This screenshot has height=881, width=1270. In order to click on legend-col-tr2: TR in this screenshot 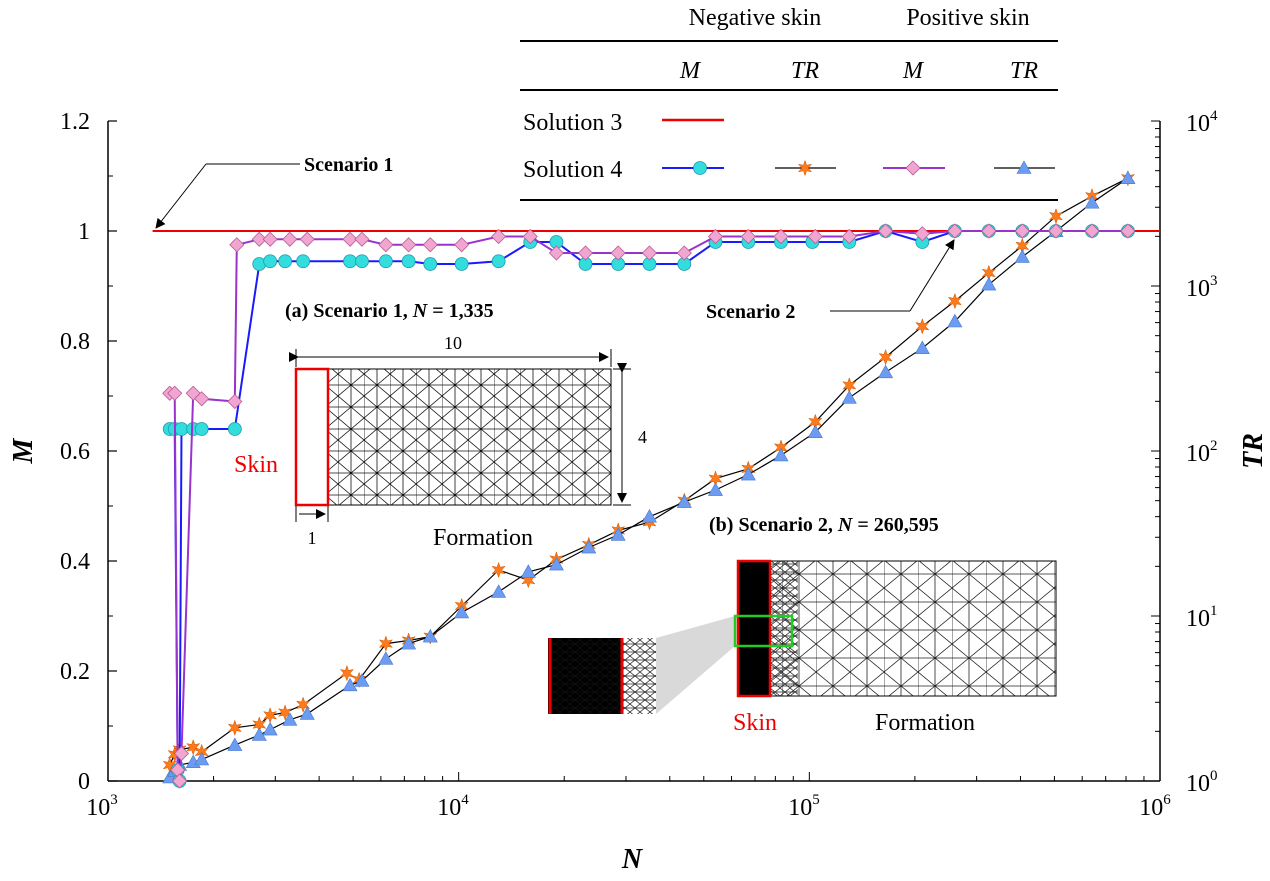, I will do `click(1024, 71)`.